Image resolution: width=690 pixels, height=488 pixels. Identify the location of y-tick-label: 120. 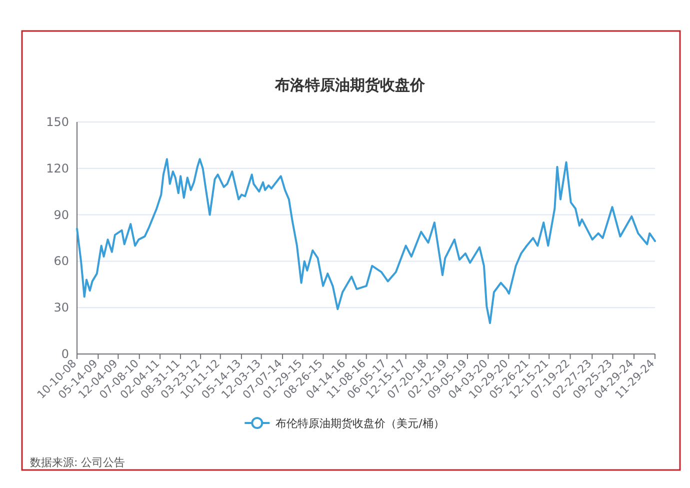
(57, 168).